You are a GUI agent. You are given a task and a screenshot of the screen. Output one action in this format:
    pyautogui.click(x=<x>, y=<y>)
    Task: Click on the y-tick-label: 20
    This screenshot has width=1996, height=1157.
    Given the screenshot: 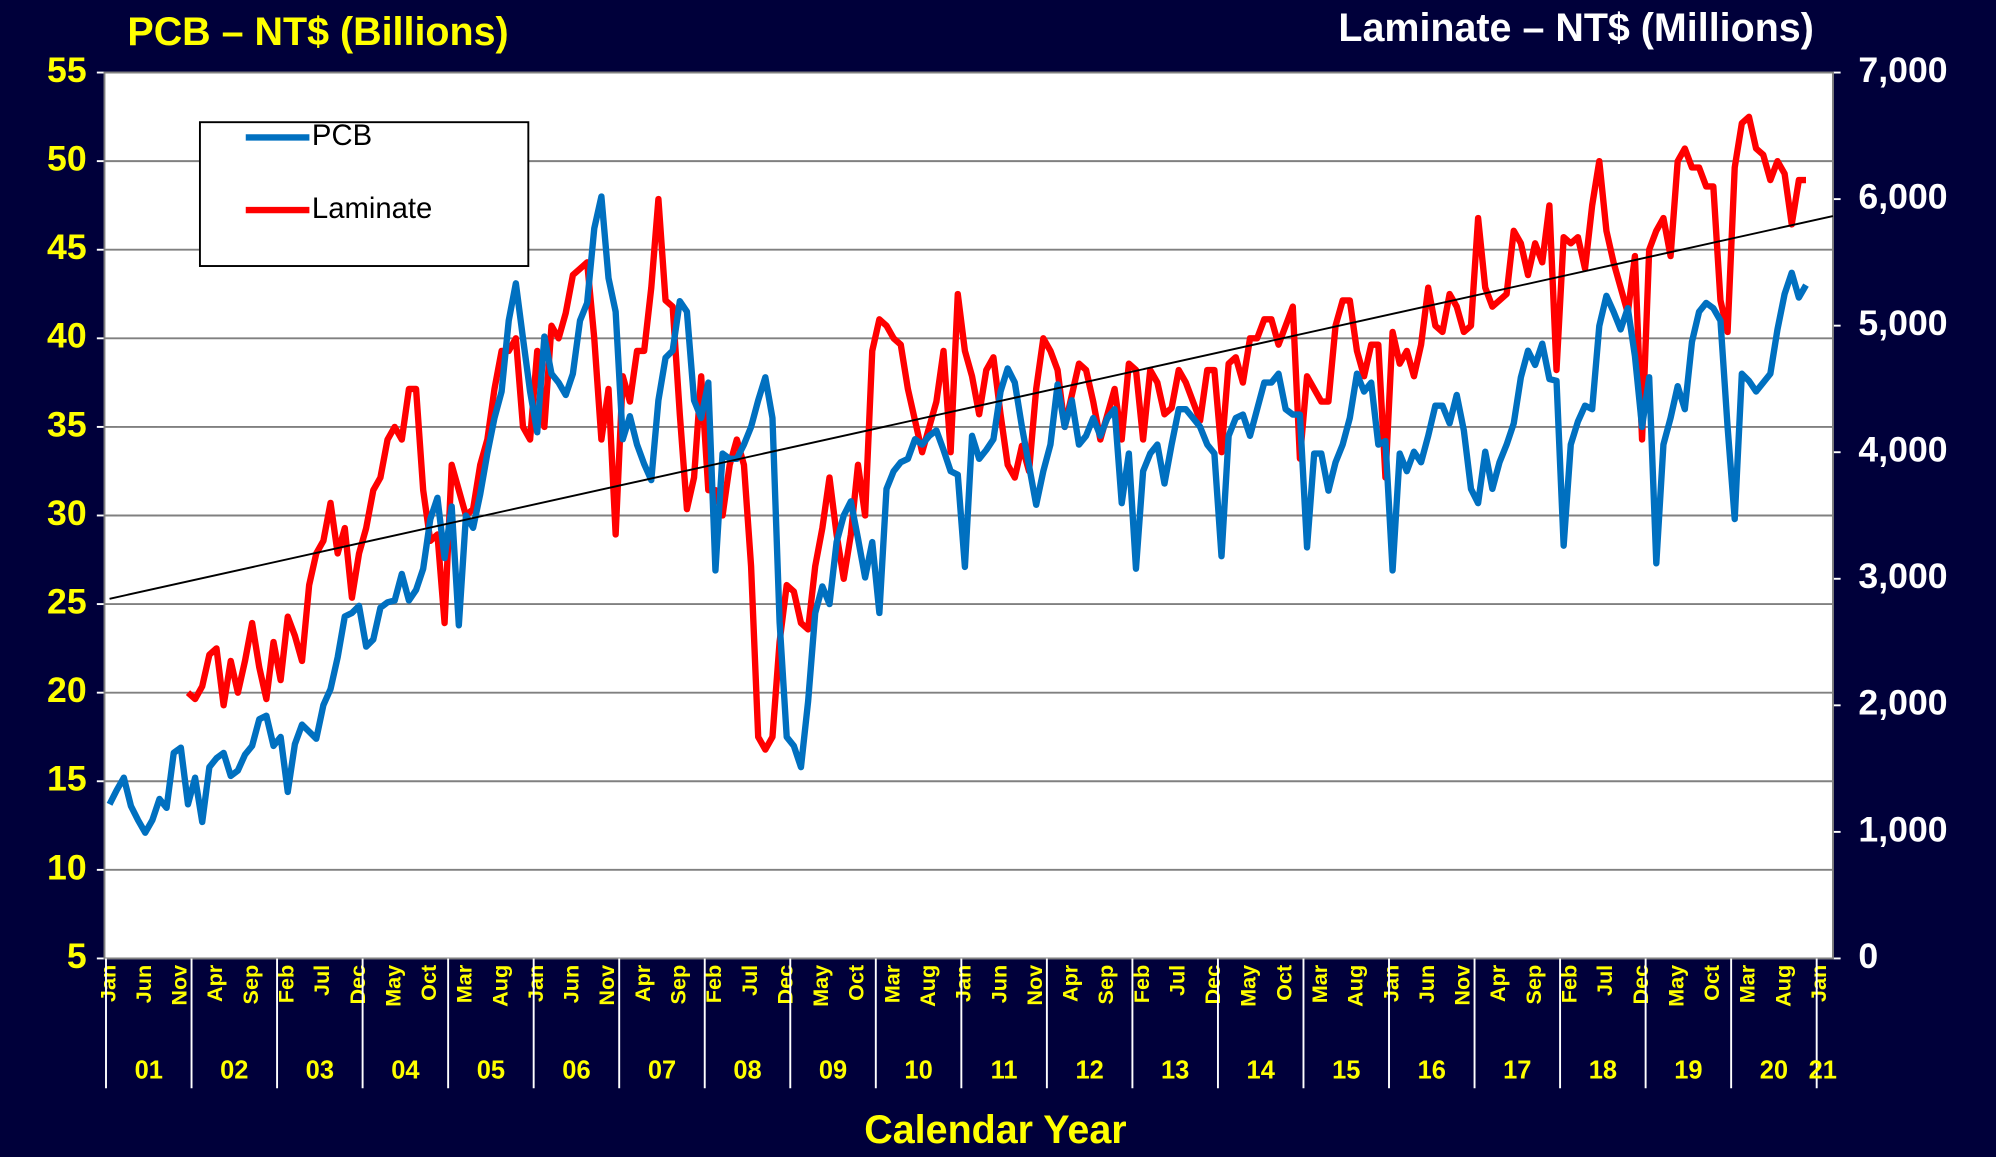 What is the action you would take?
    pyautogui.click(x=67, y=690)
    